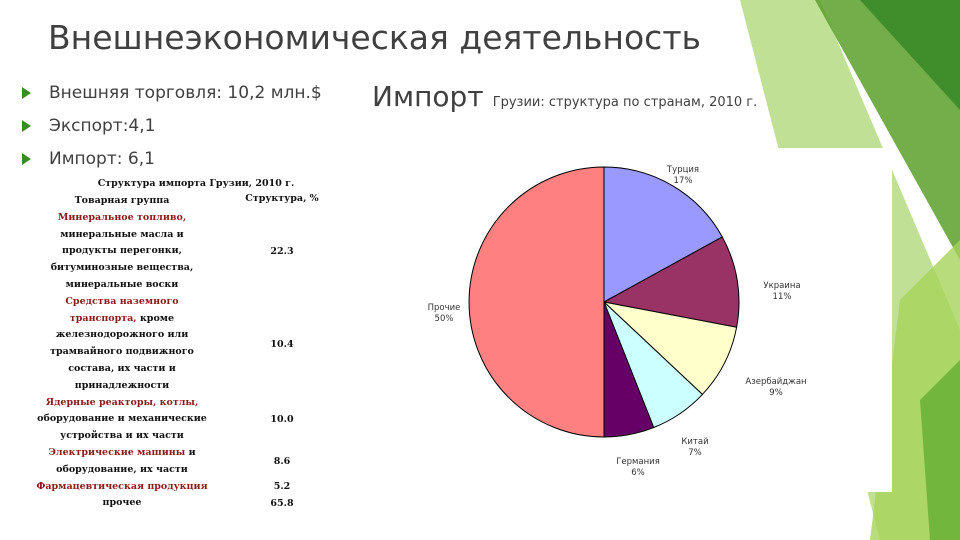  Describe the element at coordinates (122, 402) in the screenshot. I see `row-label-red: Ядерные реакторы, котлы,` at that location.